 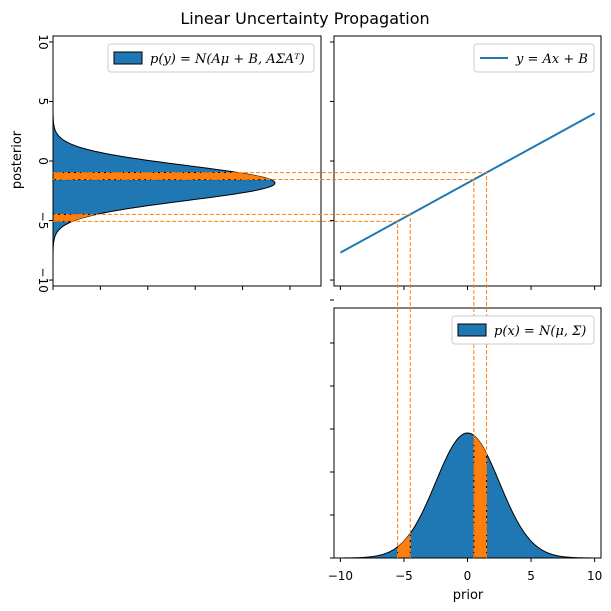 I want to click on prior-legend-label: p(x) = N(μ, Σ), so click(x=540, y=331).